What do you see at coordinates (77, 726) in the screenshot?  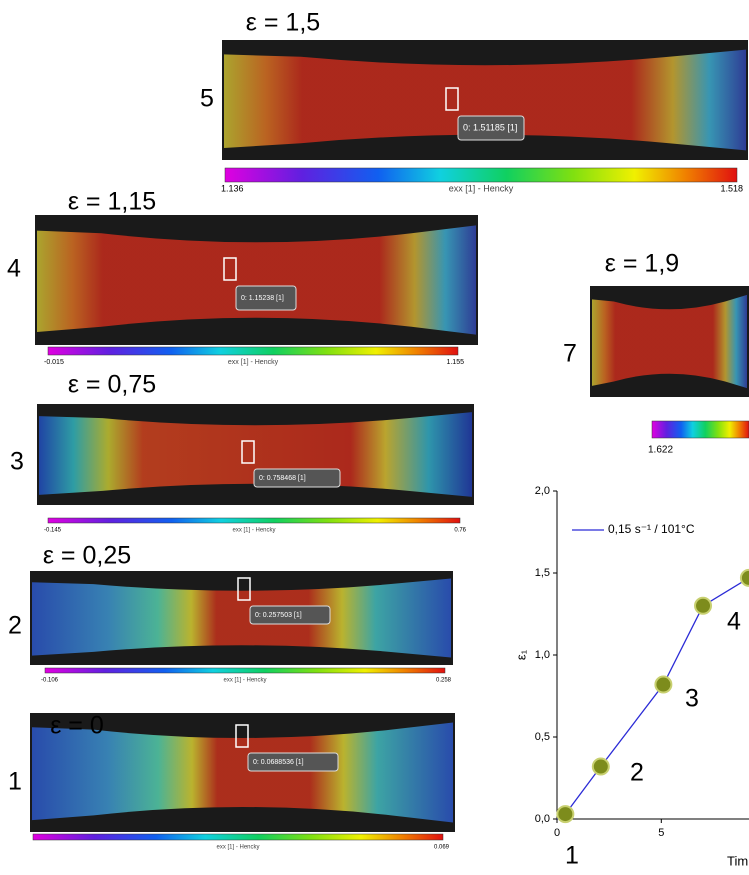 I see `strain-label: ε = 0` at bounding box center [77, 726].